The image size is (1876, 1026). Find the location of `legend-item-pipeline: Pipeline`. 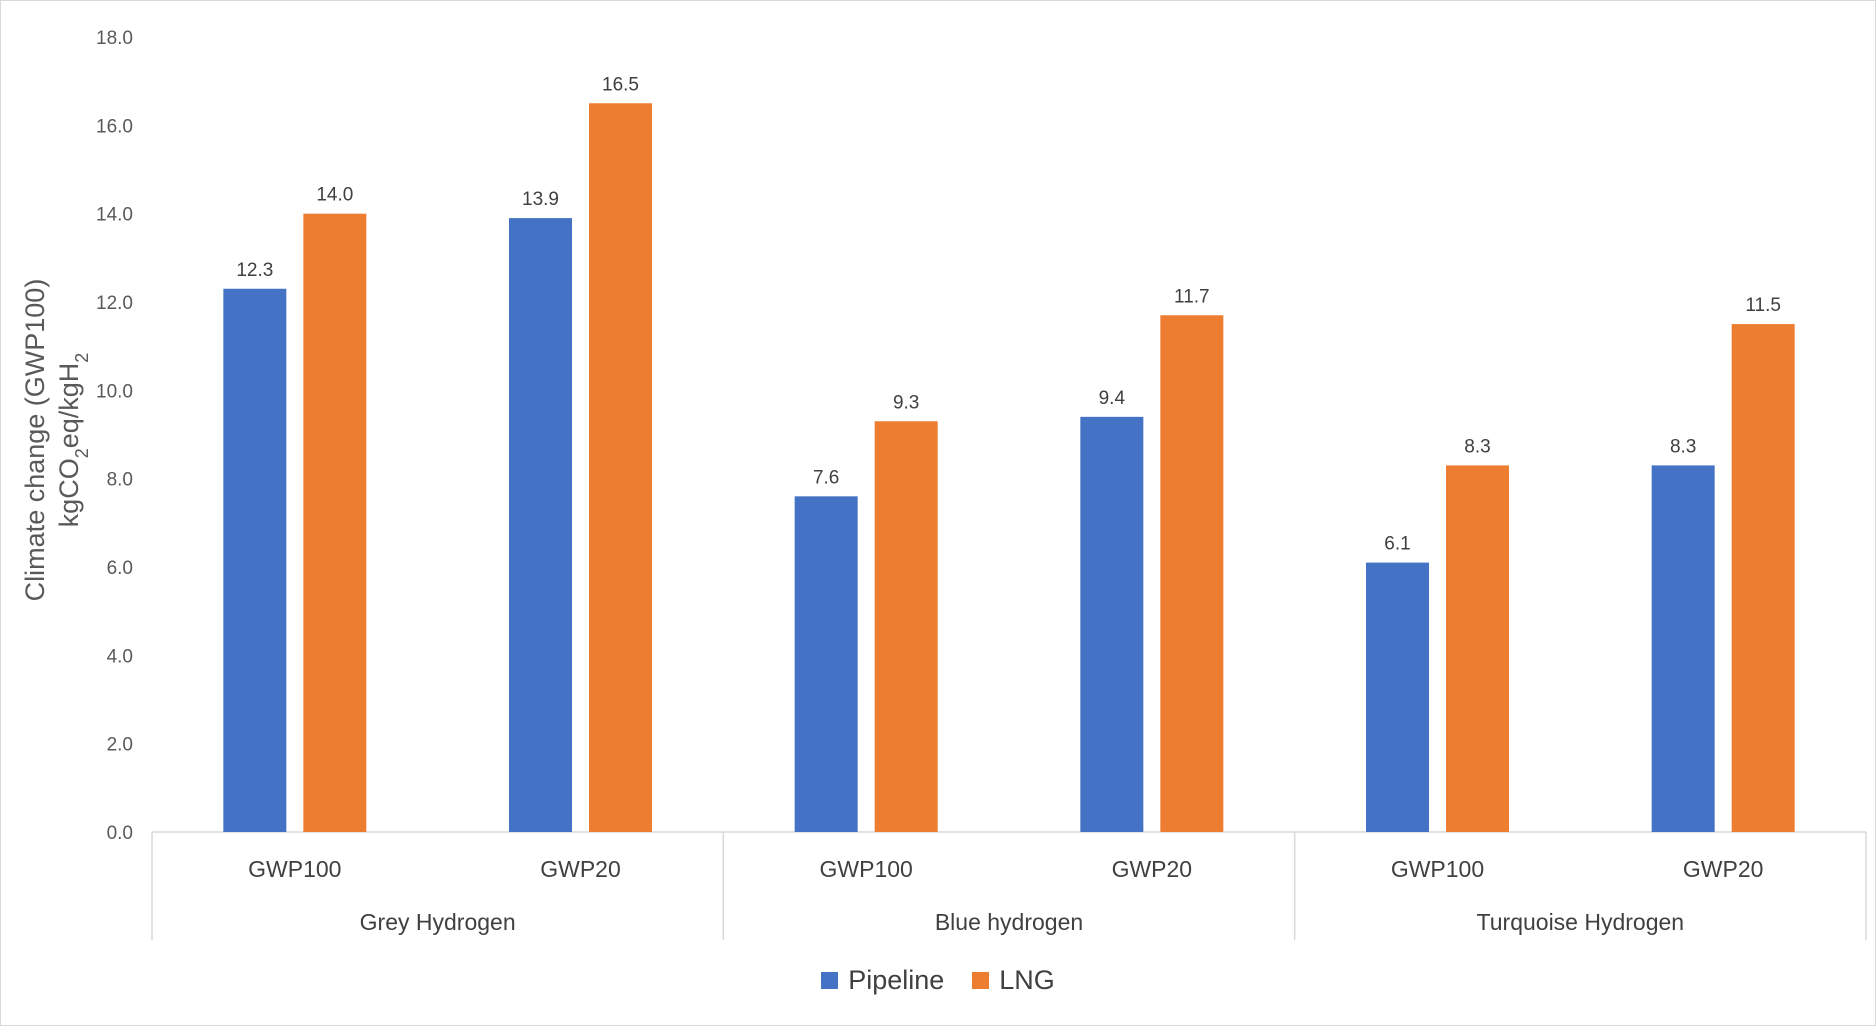

legend-item-pipeline: Pipeline is located at coordinates (882, 980).